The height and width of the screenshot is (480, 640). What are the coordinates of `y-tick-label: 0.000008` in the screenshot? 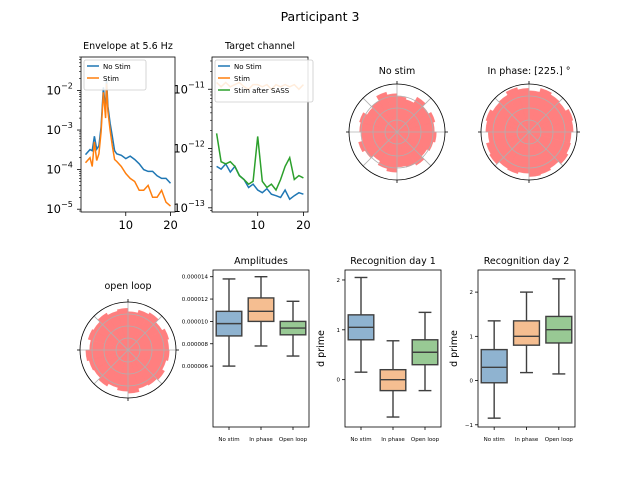 It's located at (195, 345).